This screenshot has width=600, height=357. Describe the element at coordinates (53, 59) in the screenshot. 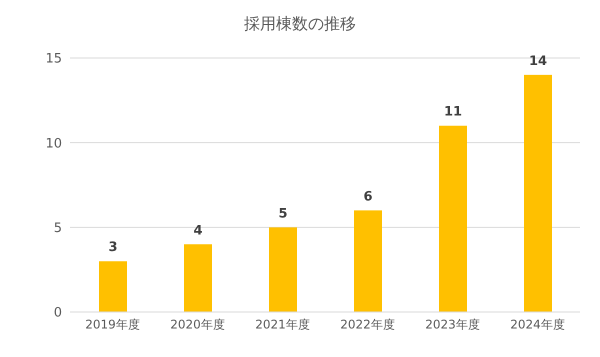

I see `y-tick-label: 15` at that location.